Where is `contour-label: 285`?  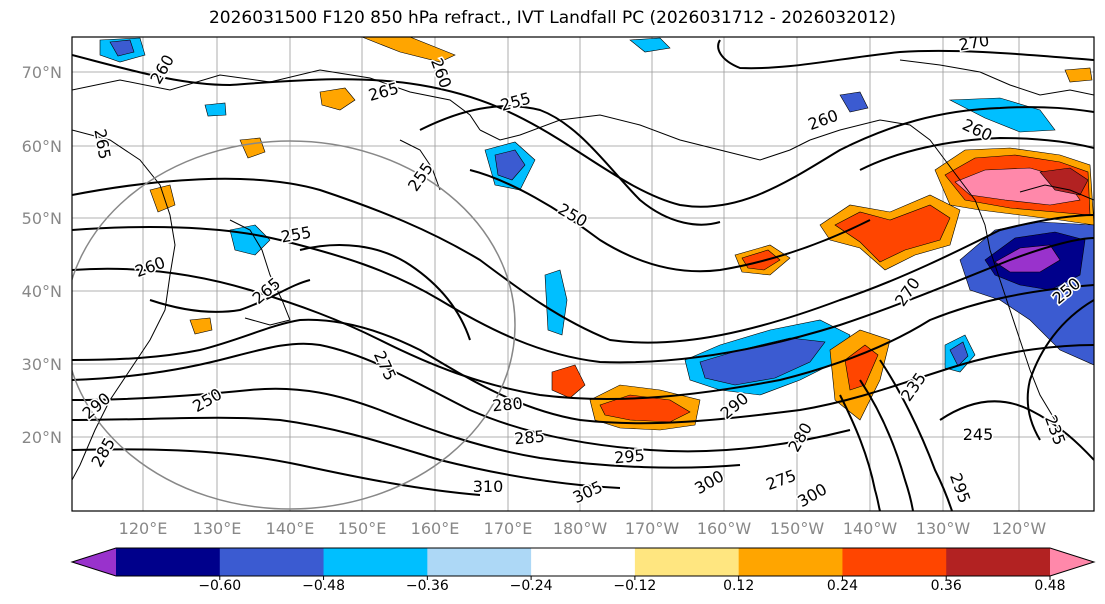
contour-label: 285 is located at coordinates (529, 438).